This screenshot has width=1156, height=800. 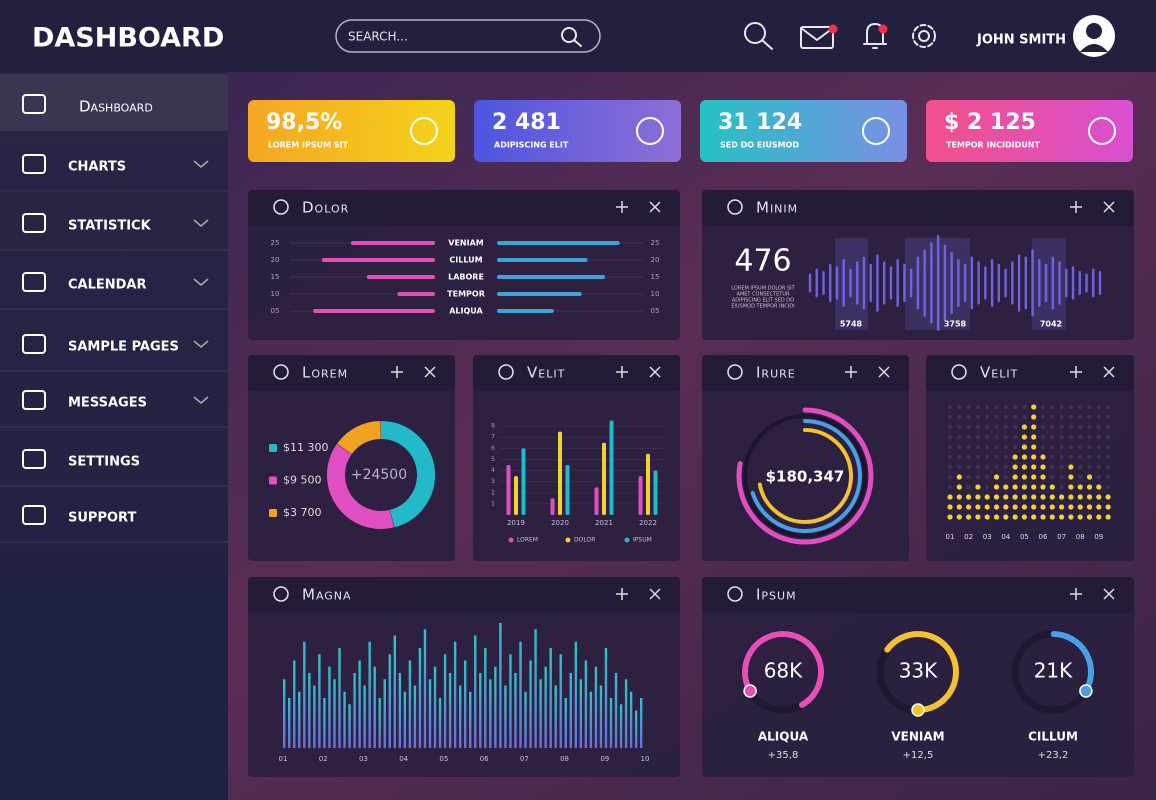 What do you see at coordinates (468, 36) in the screenshot?
I see `search-box` at bounding box center [468, 36].